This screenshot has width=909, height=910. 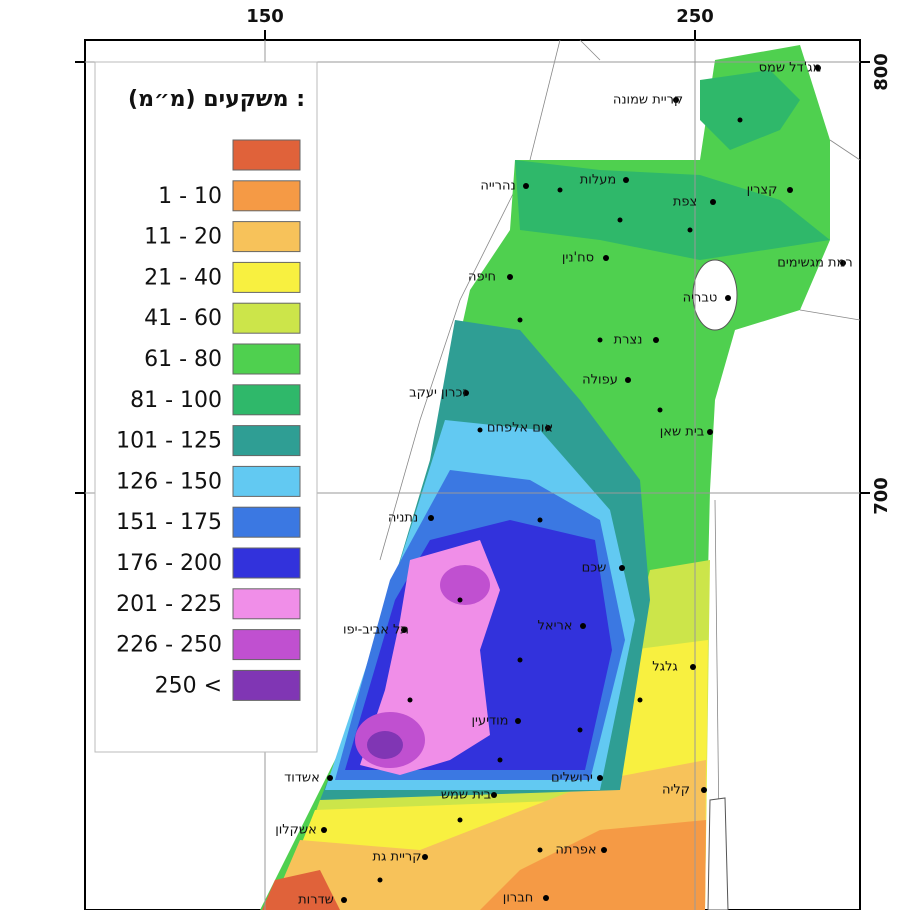 What do you see at coordinates (265, 16) in the screenshot?
I see `x-tick-label: 150` at bounding box center [265, 16].